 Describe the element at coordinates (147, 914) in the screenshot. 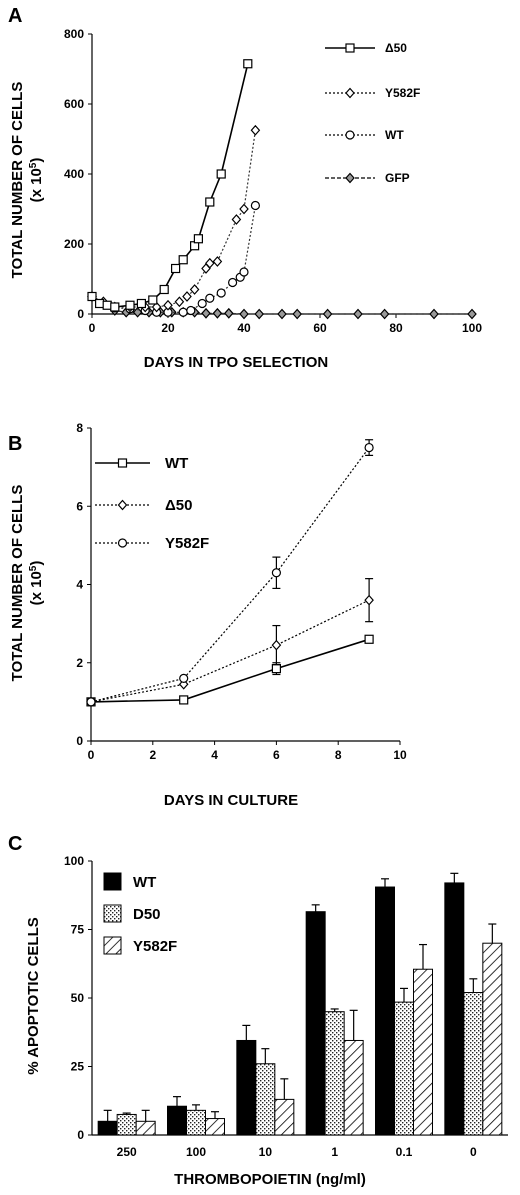

I see `panel-c-legend-label: D50` at that location.